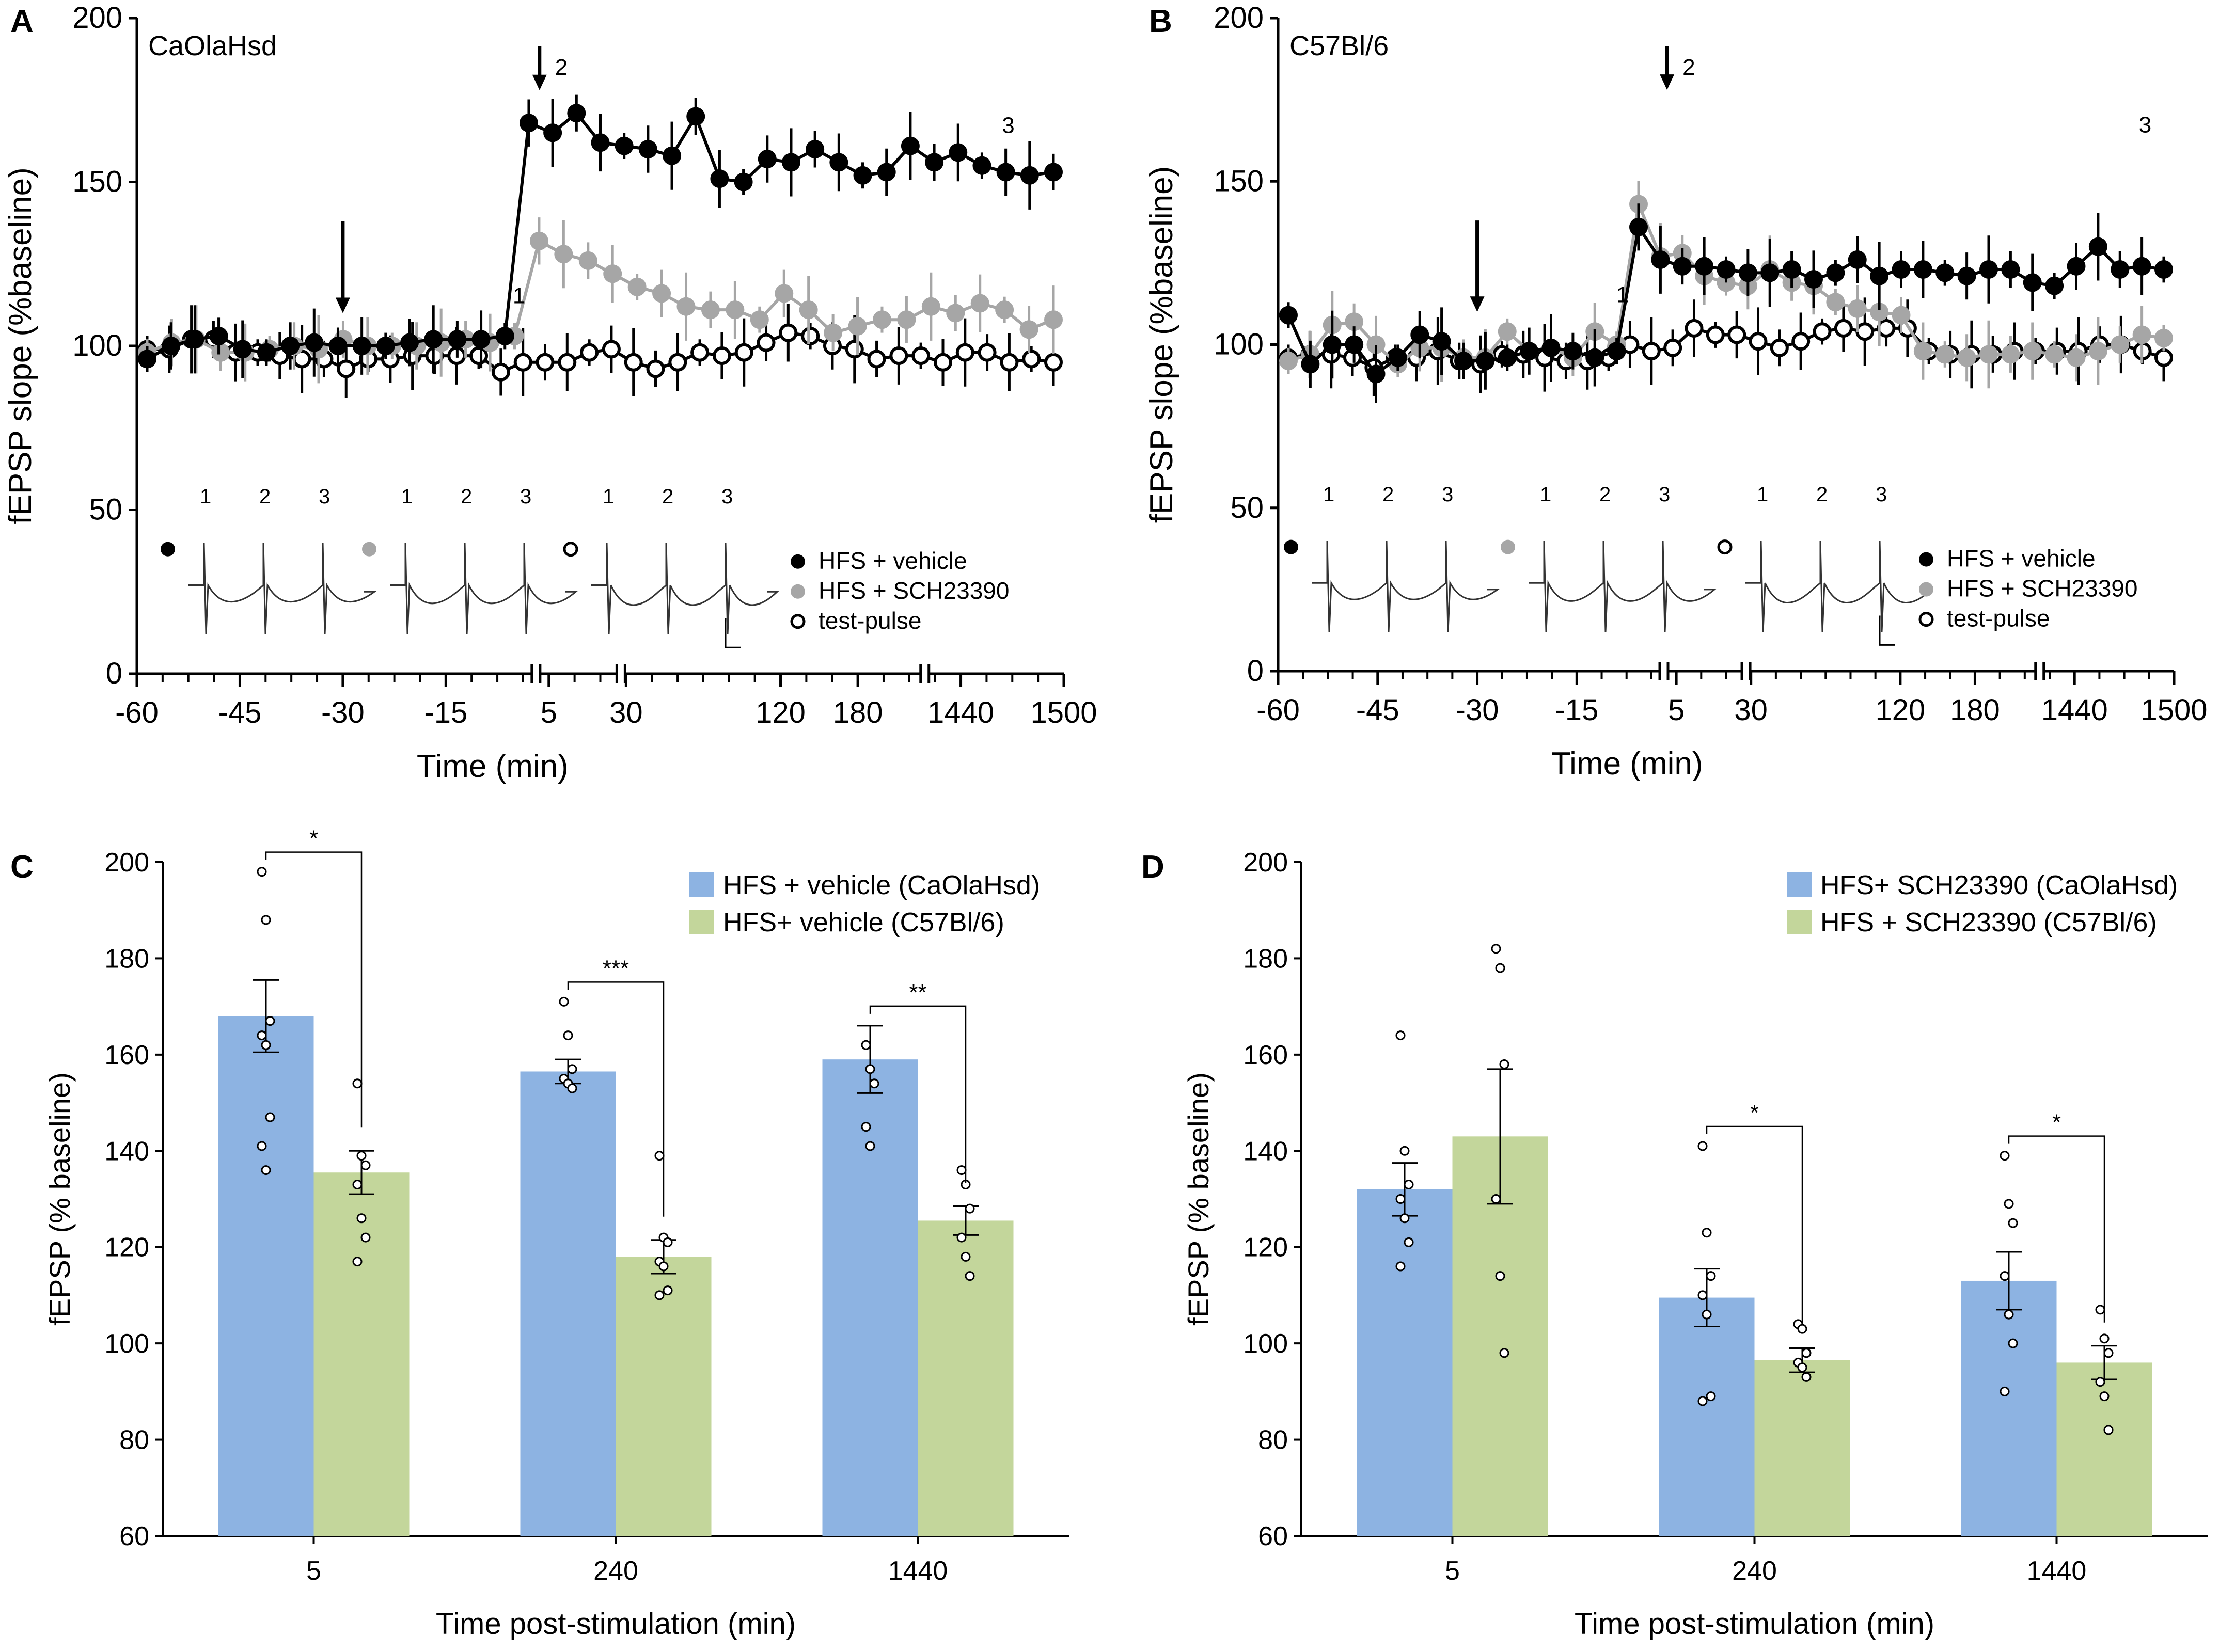  What do you see at coordinates (1881, 494) in the screenshot?
I see `trace-number: 3` at bounding box center [1881, 494].